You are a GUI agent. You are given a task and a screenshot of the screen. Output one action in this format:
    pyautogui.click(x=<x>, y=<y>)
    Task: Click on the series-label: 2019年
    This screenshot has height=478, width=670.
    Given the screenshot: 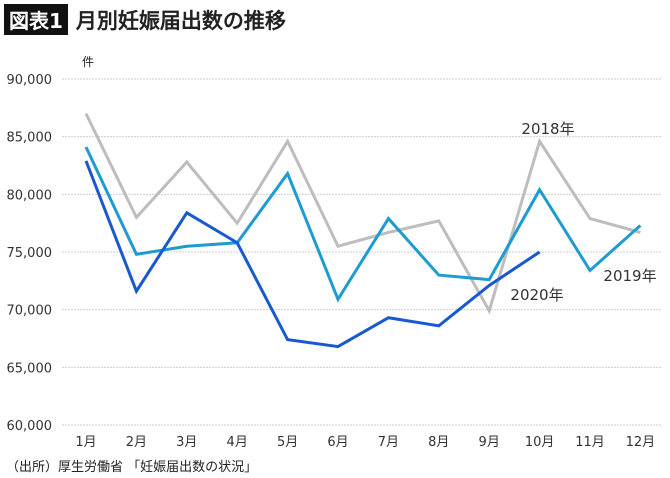 What is the action you would take?
    pyautogui.click(x=629, y=276)
    